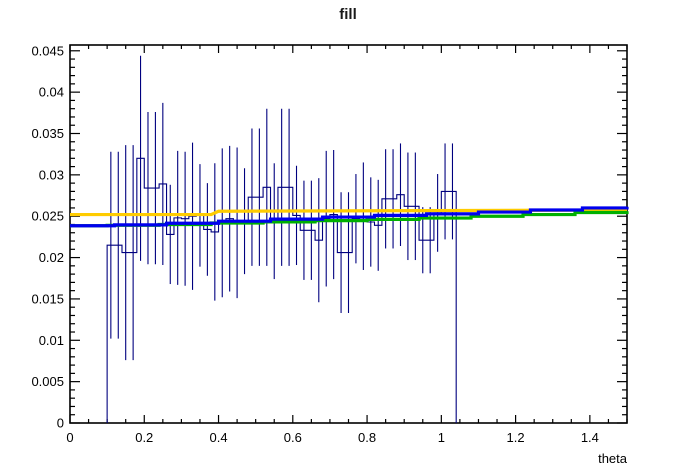  What do you see at coordinates (516, 437) in the screenshot?
I see `x-tick-label: 1.2` at bounding box center [516, 437].